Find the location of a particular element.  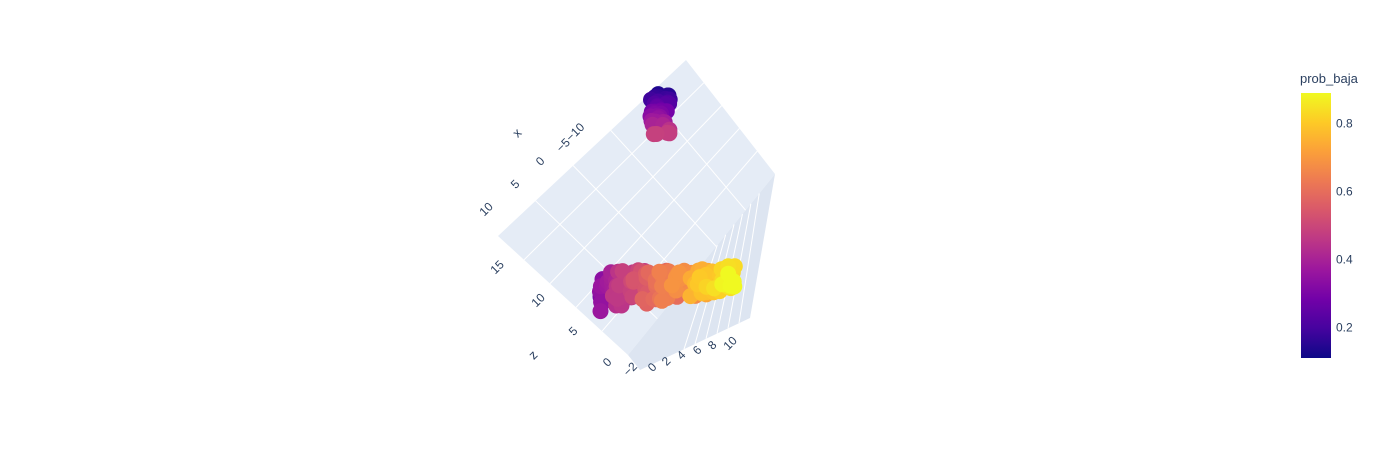

x-tick: 5 is located at coordinates (515, 184).